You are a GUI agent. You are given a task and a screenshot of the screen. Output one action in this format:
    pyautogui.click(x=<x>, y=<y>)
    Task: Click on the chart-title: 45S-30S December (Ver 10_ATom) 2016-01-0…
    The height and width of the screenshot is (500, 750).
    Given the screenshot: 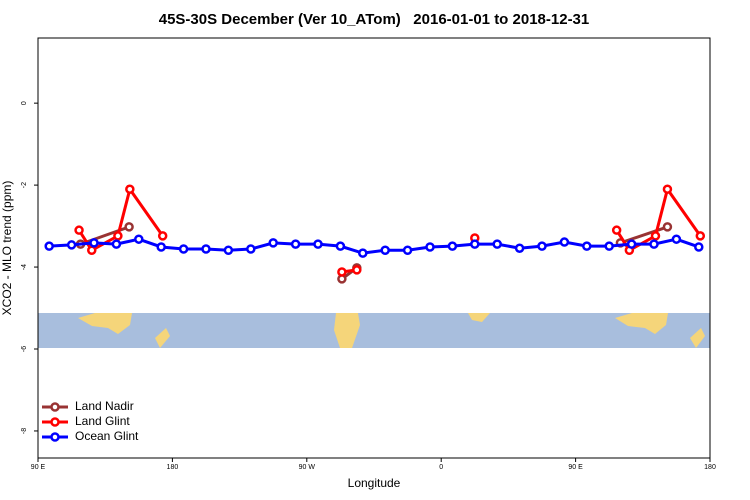 What is the action you would take?
    pyautogui.click(x=374, y=19)
    